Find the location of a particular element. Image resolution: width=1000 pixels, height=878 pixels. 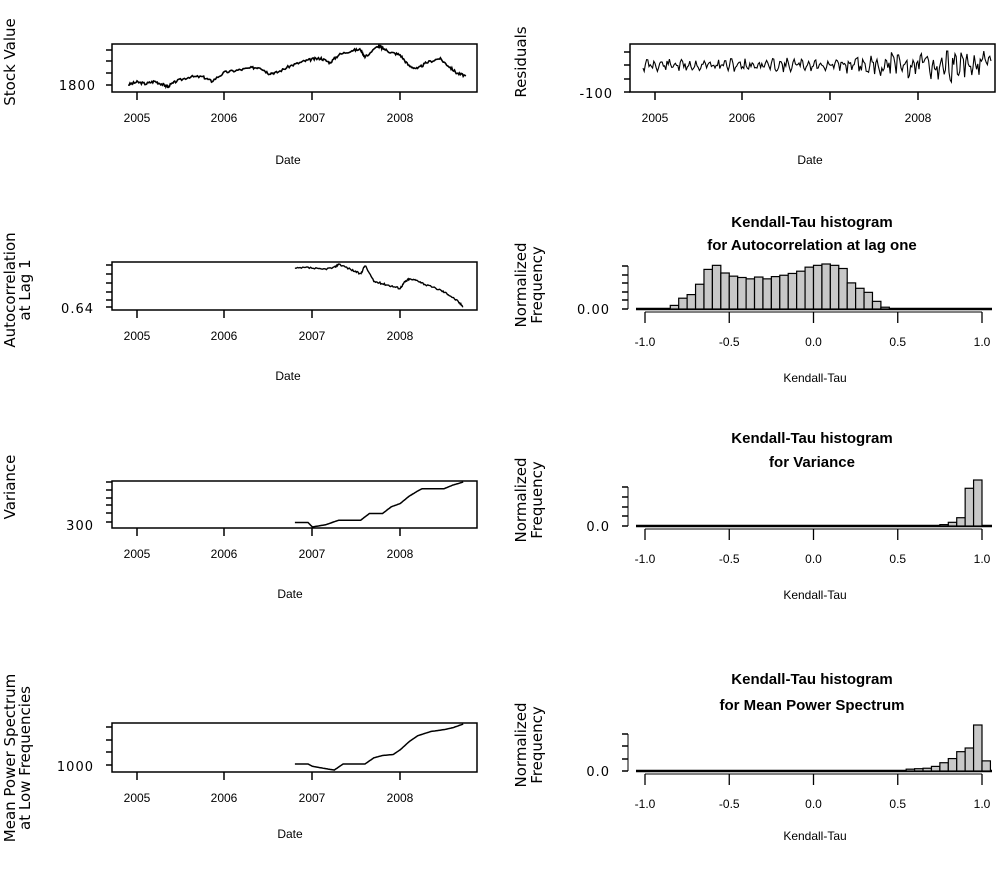

chart-title-line2: for Variance is located at coordinates (812, 462).